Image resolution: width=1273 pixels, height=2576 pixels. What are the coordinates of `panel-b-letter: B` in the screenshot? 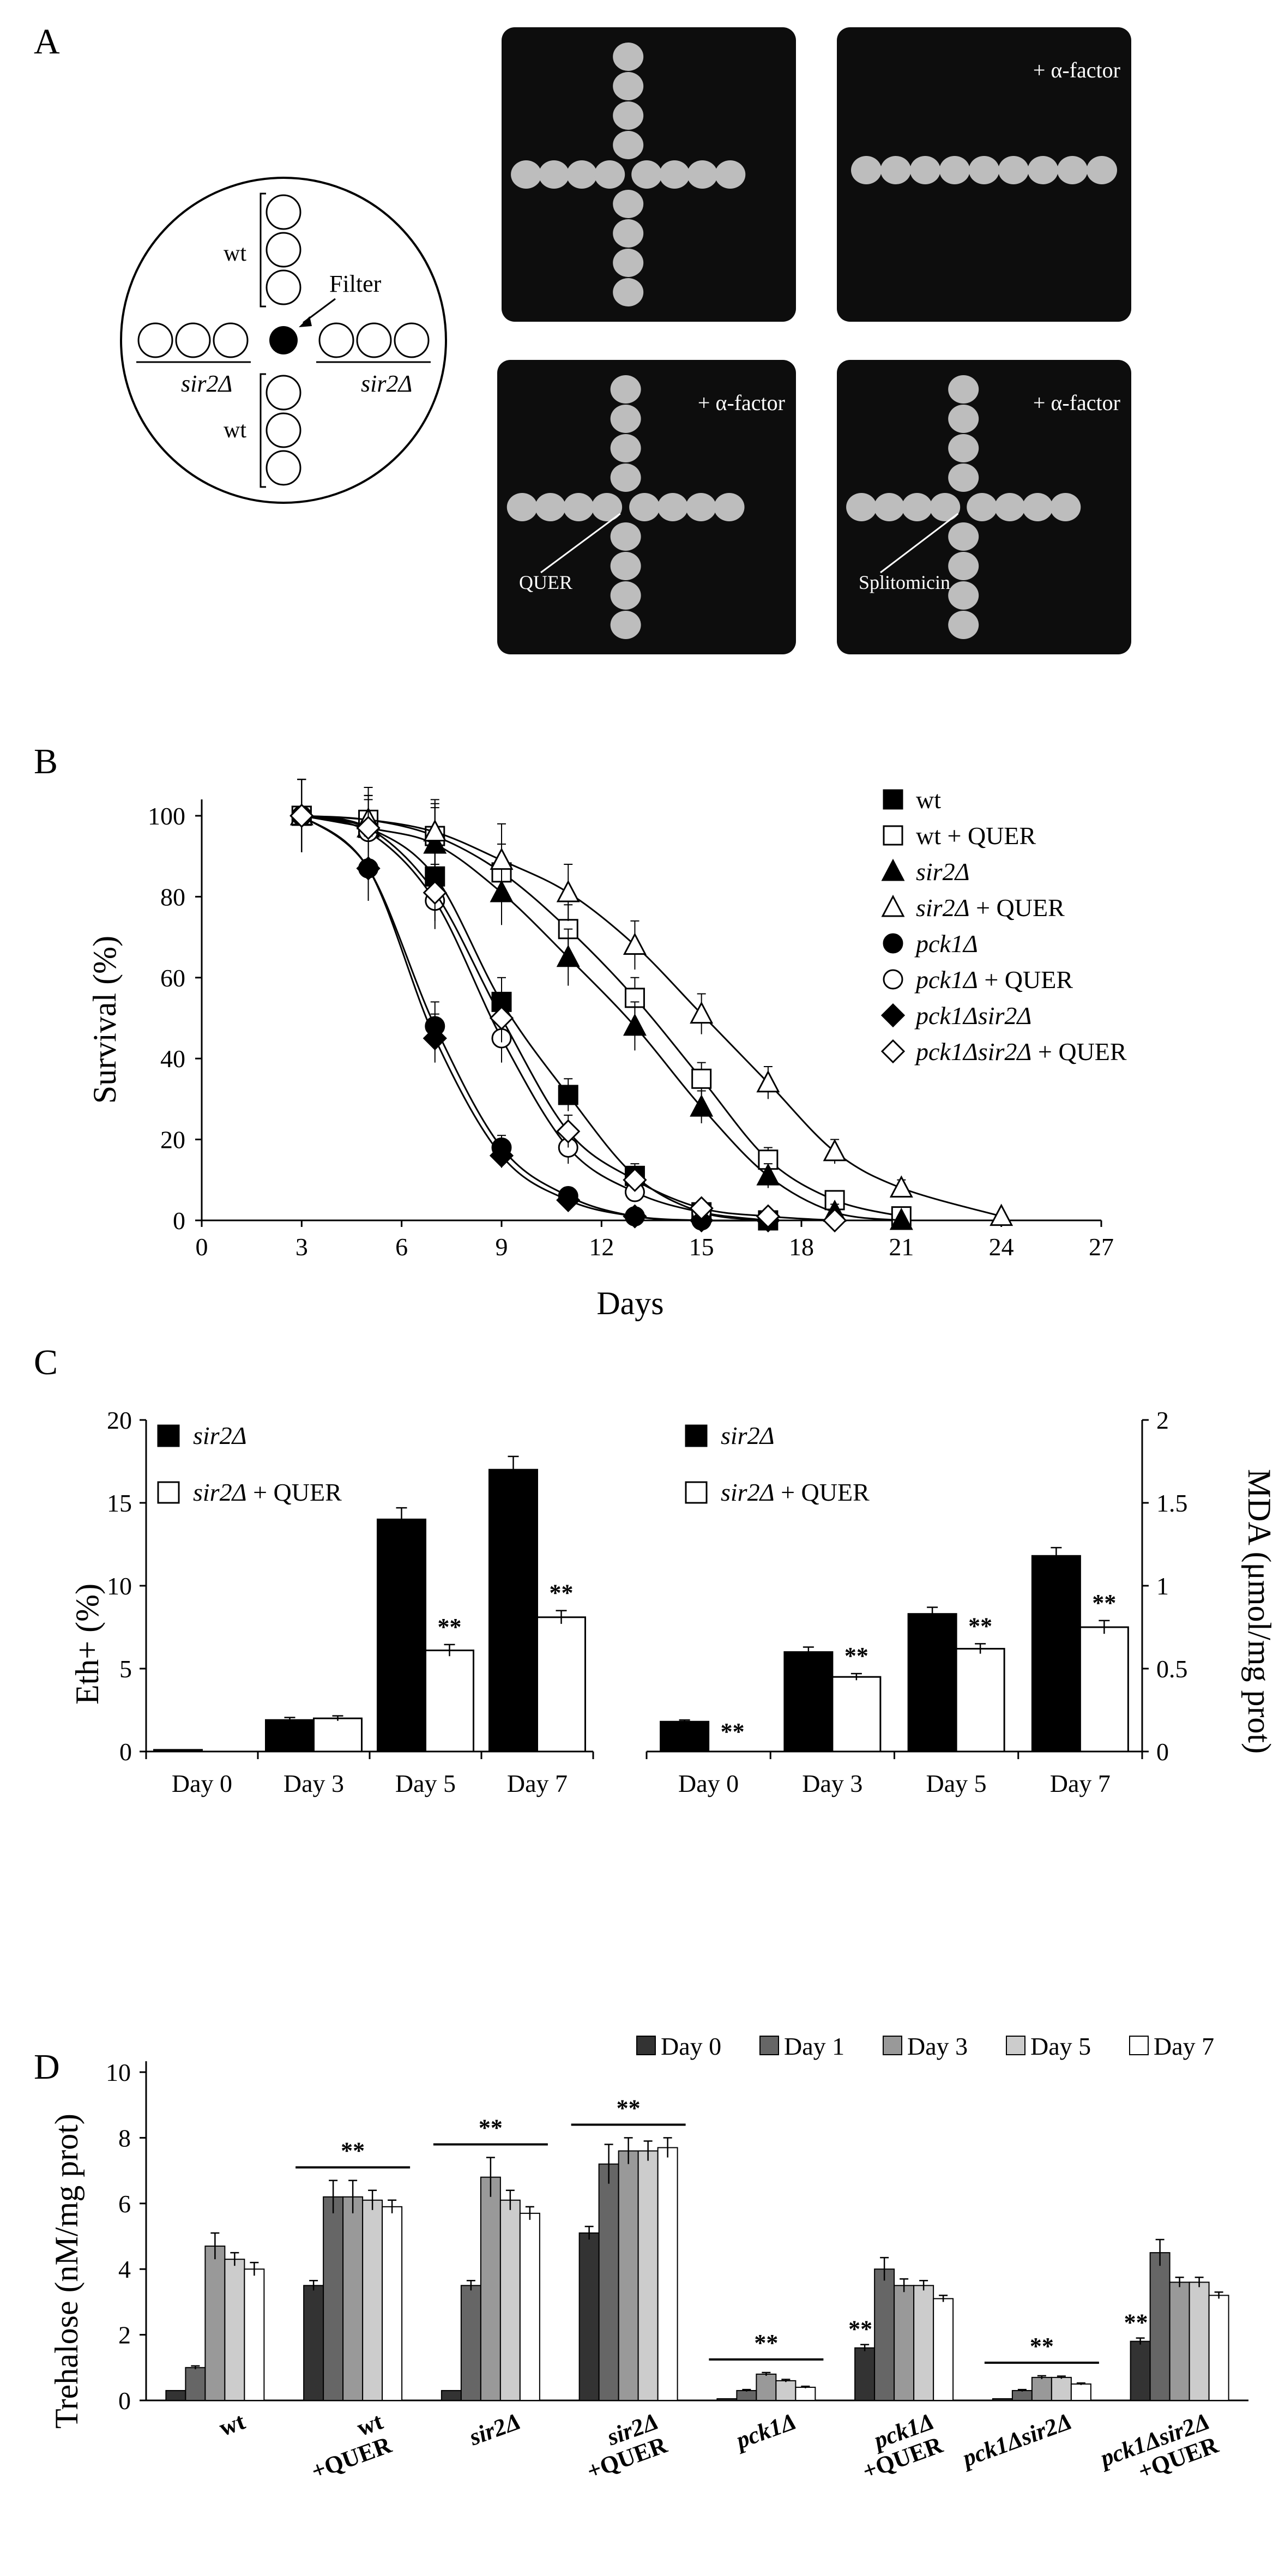 It's located at (46, 761).